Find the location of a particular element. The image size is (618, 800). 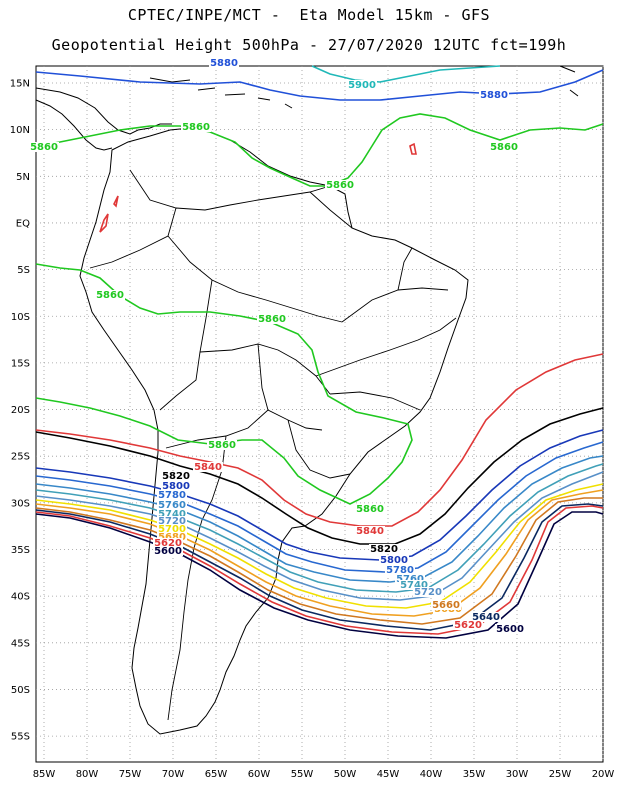

lon-tick-label: 55W is located at coordinates (302, 774).